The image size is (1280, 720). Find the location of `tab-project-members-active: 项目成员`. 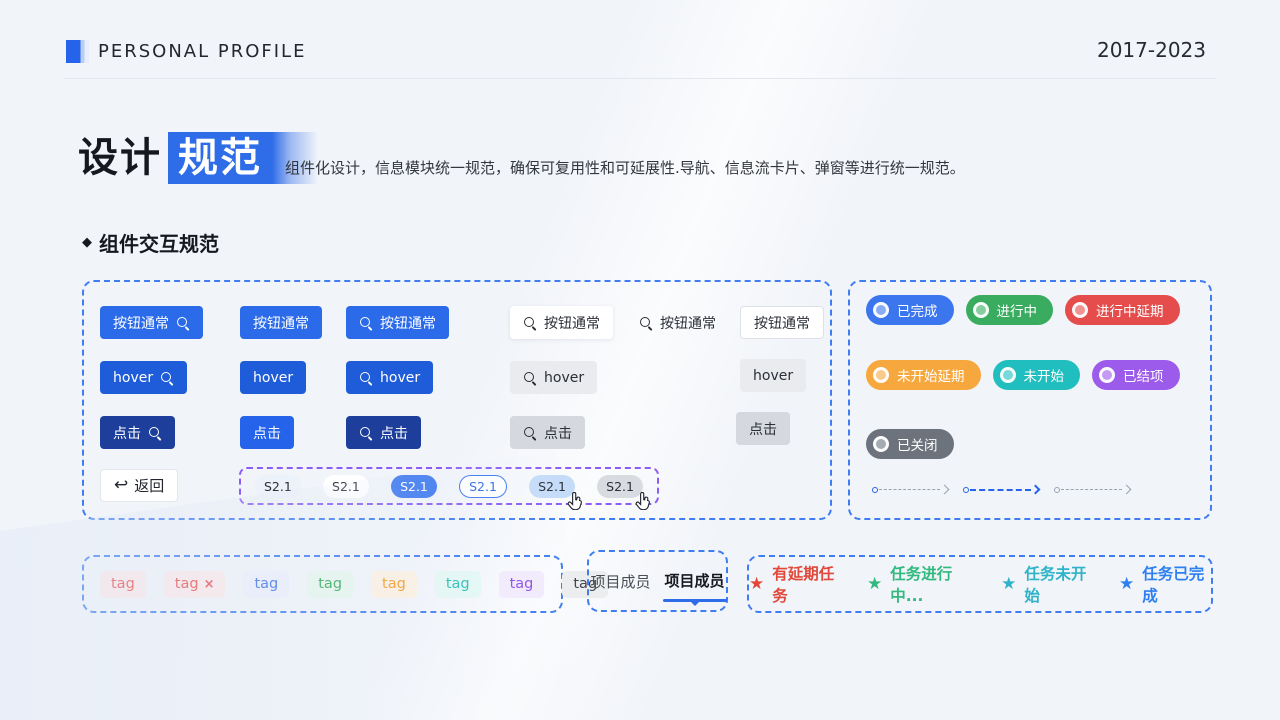

tab-project-members-active: 项目成员 is located at coordinates (694, 588).